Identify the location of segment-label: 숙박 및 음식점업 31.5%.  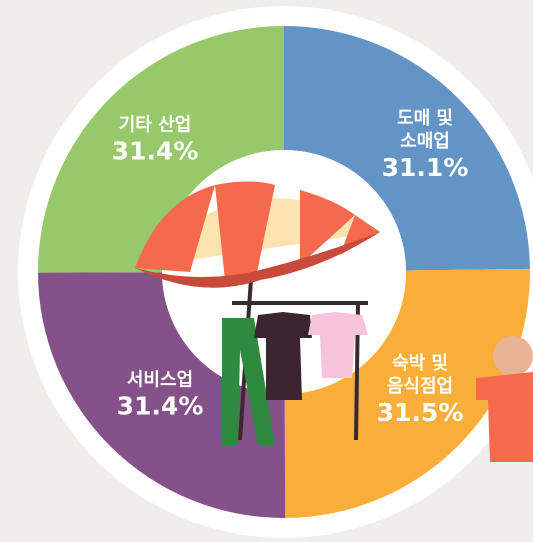
(420, 390).